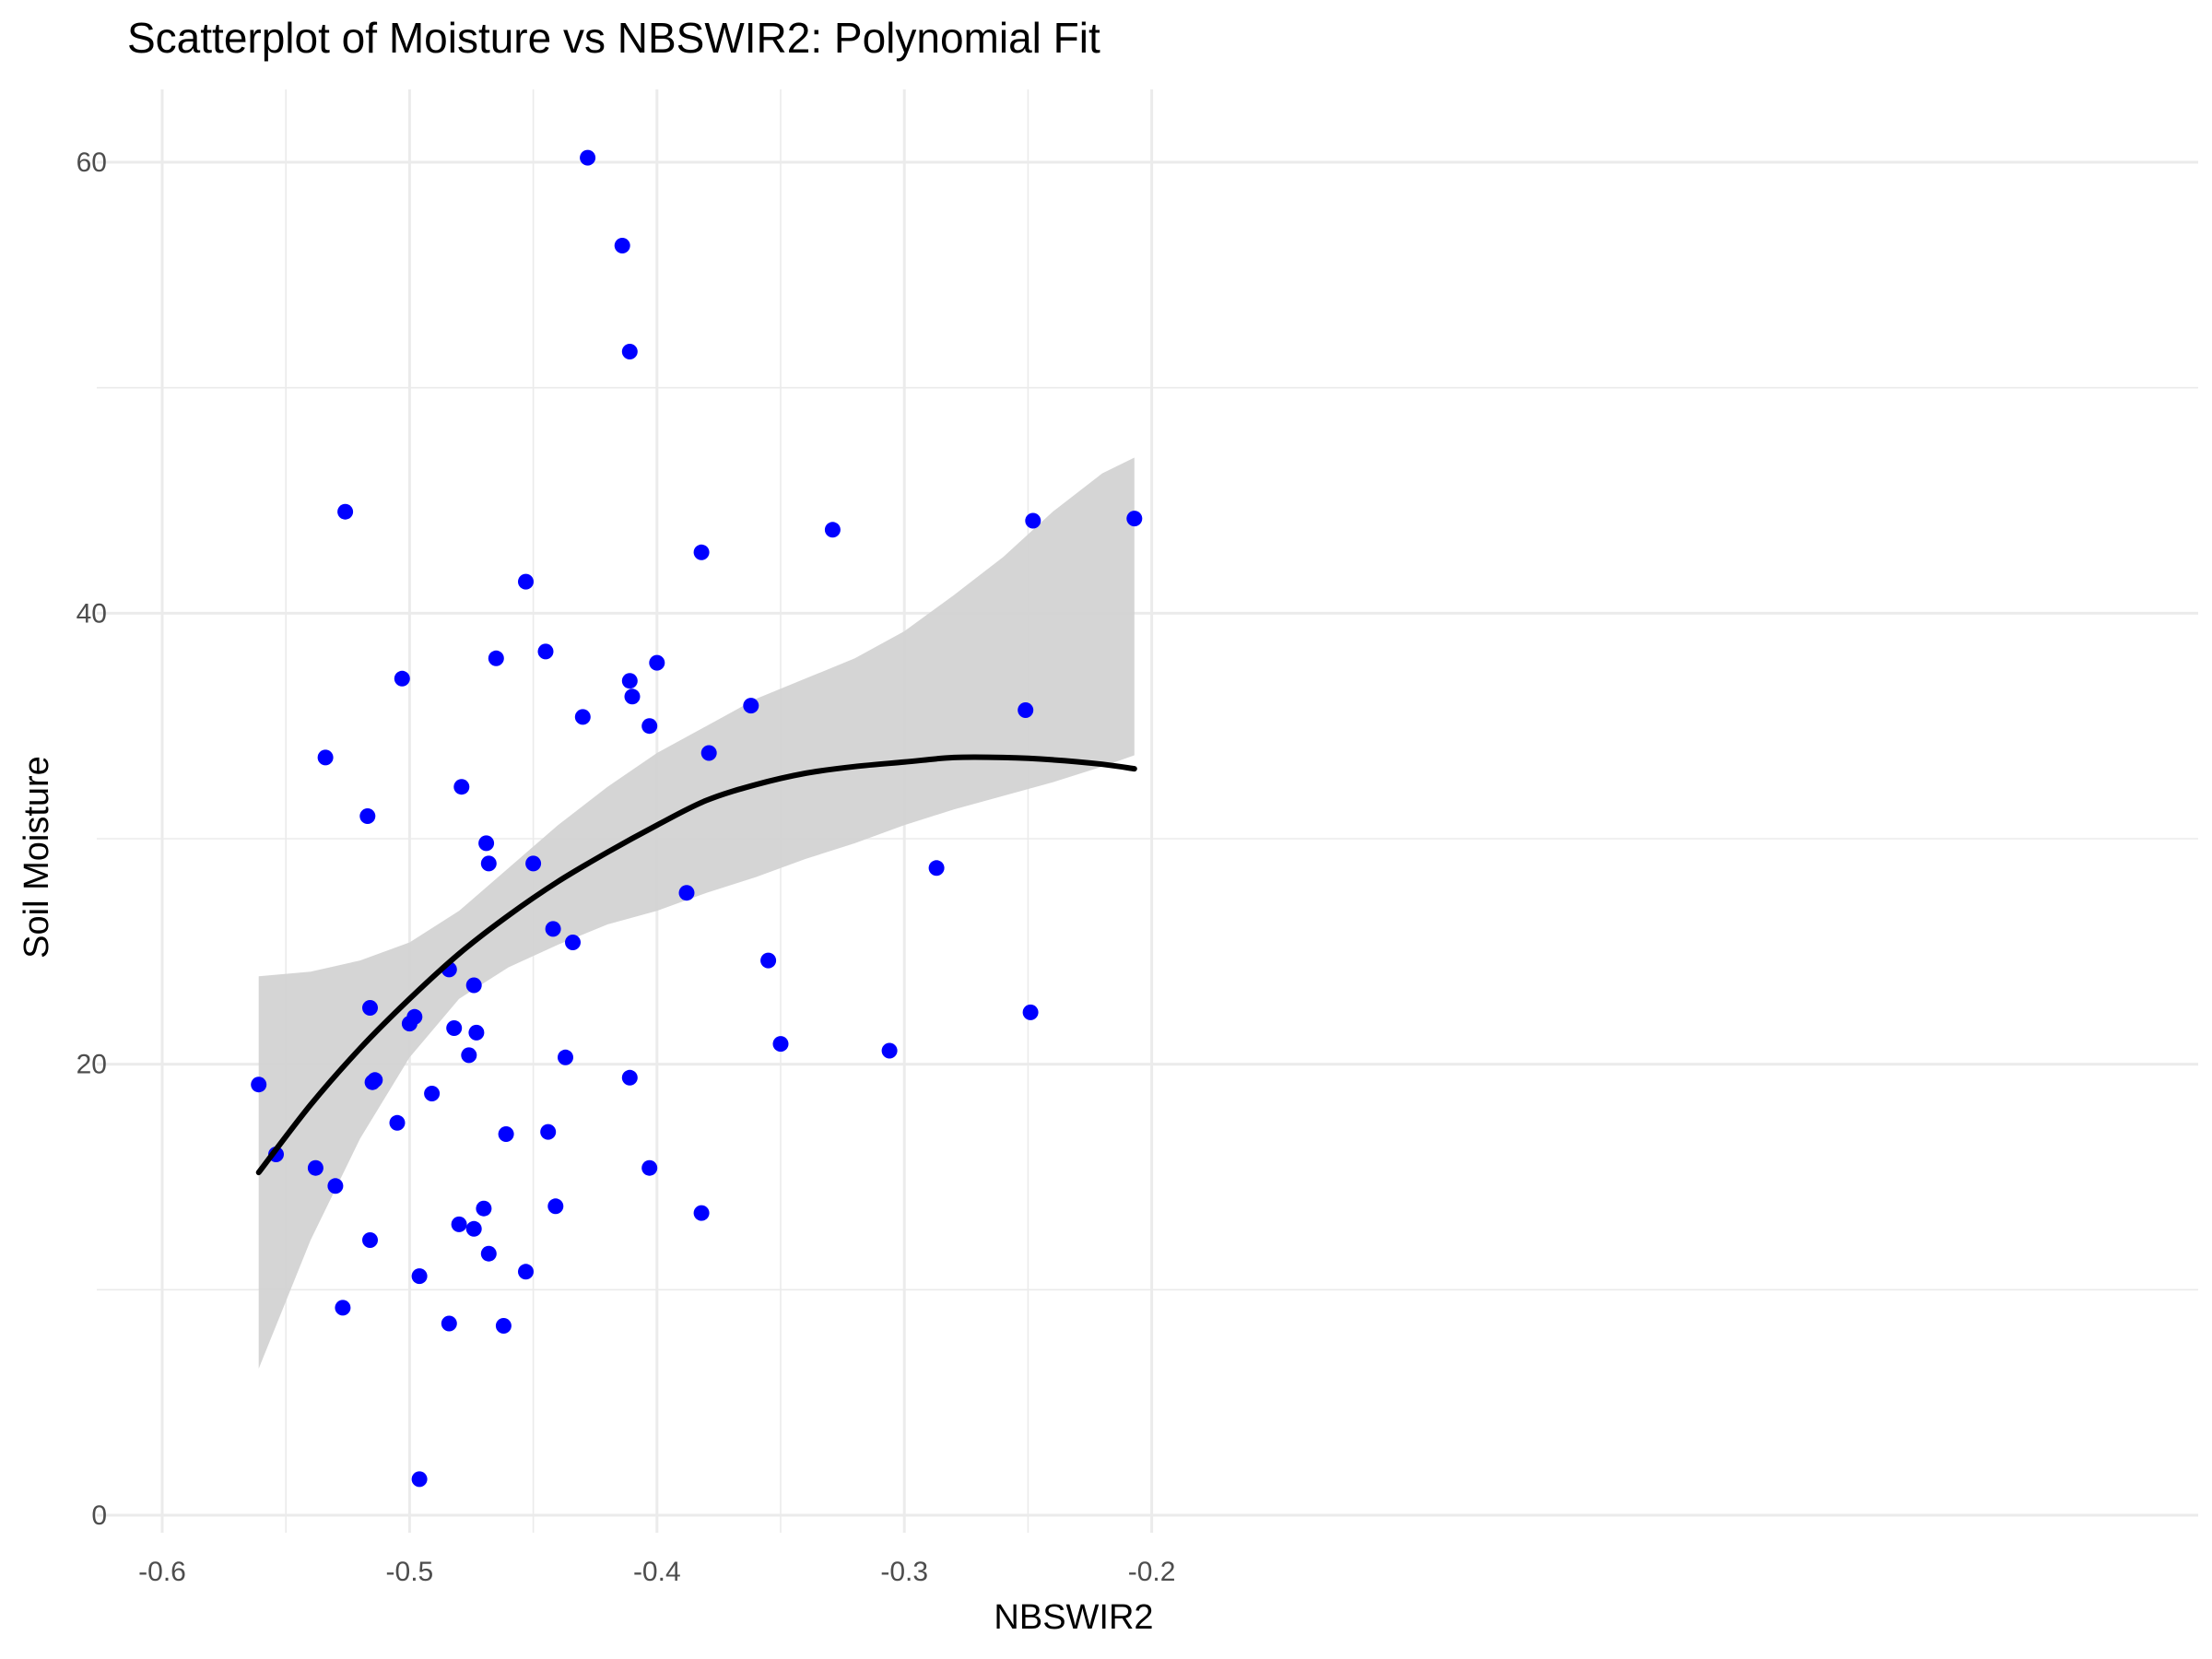 The width and height of the screenshot is (2212, 1659). What do you see at coordinates (1152, 1572) in the screenshot?
I see `x-tick-label: -0.2` at bounding box center [1152, 1572].